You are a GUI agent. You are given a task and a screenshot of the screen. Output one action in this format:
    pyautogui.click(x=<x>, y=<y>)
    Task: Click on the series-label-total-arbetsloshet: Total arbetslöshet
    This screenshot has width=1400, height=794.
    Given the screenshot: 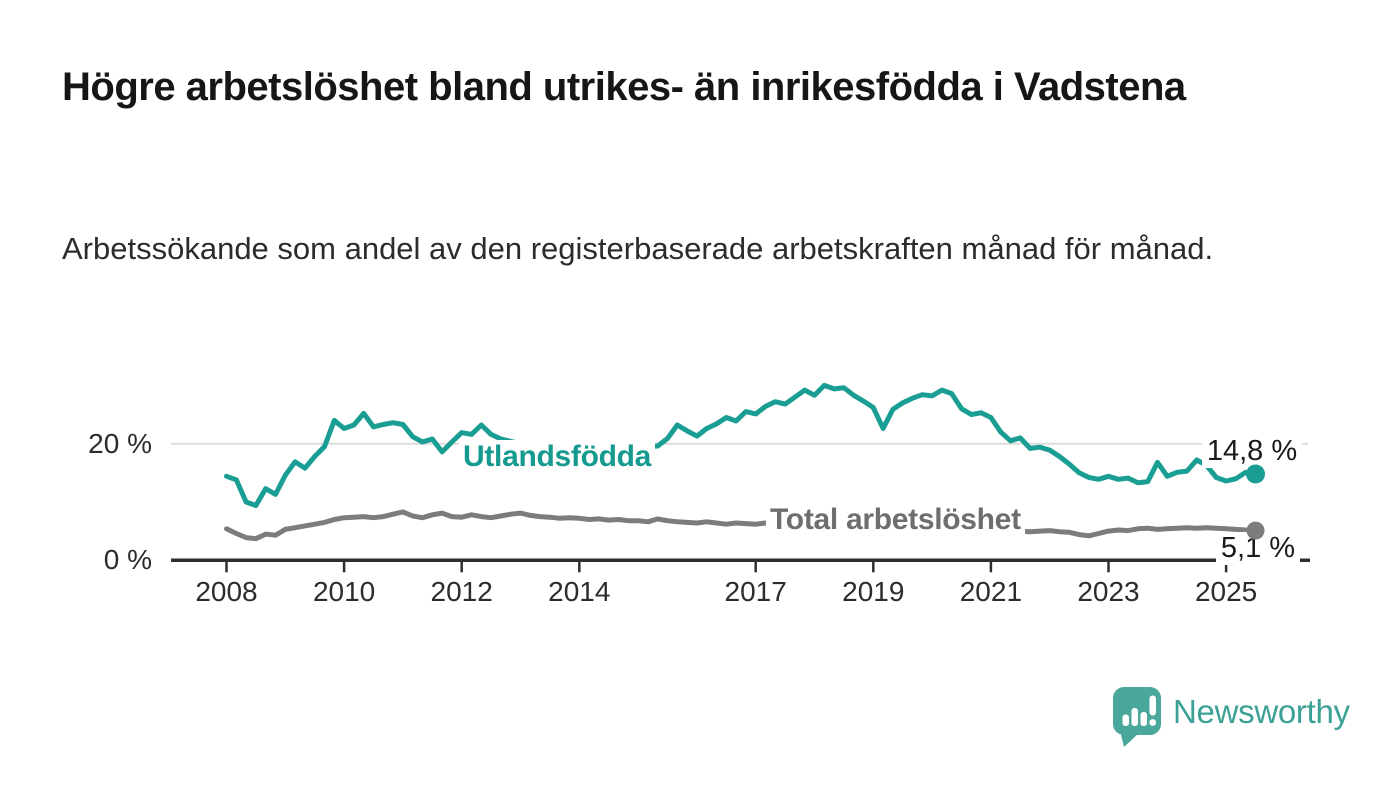 What is the action you would take?
    pyautogui.click(x=895, y=520)
    